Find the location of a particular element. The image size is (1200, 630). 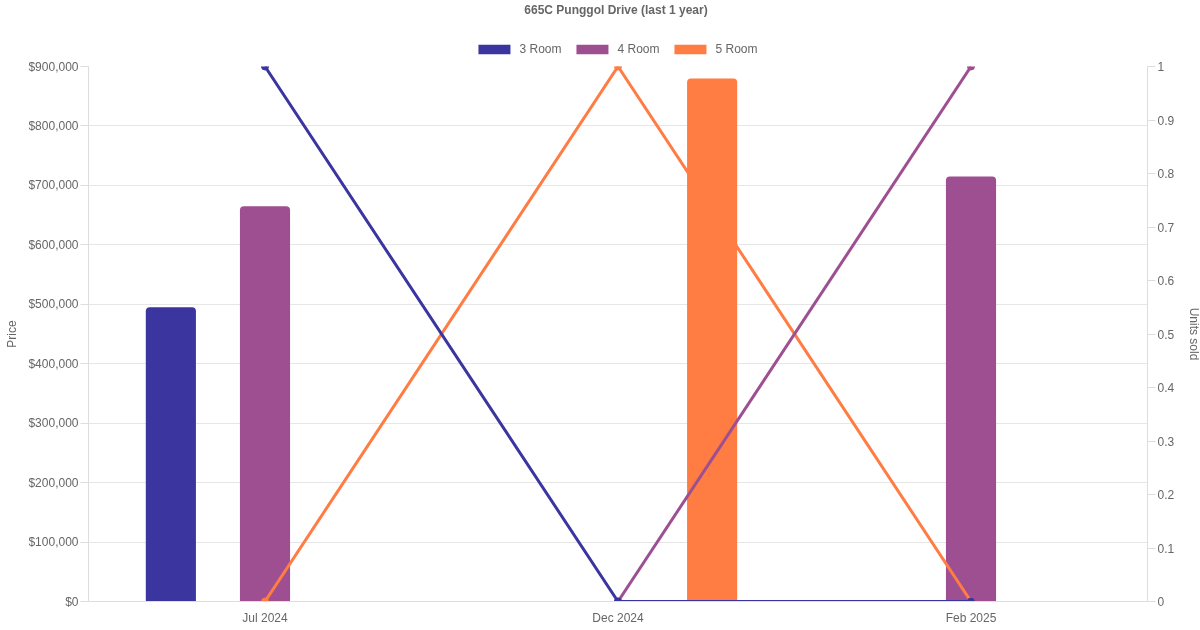

y2-tick-label: 0.8 is located at coordinates (1166, 174).